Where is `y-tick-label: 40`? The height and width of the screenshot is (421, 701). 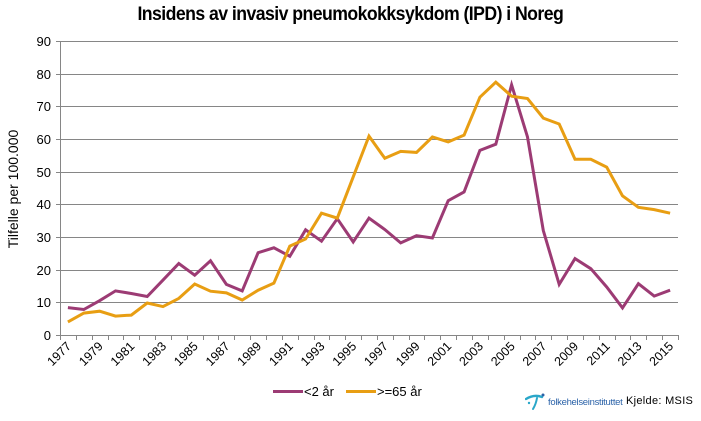 y-tick-label: 40 is located at coordinates (44, 204).